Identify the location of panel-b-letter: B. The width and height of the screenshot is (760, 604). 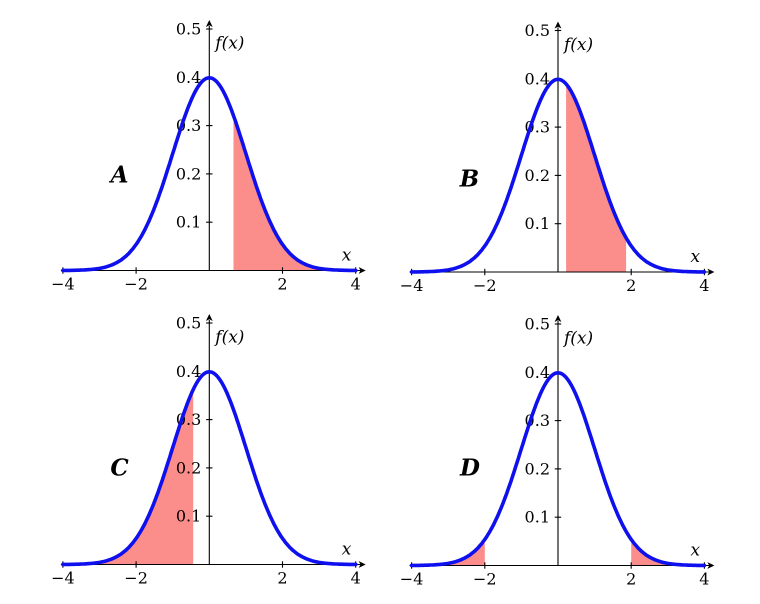
(469, 179).